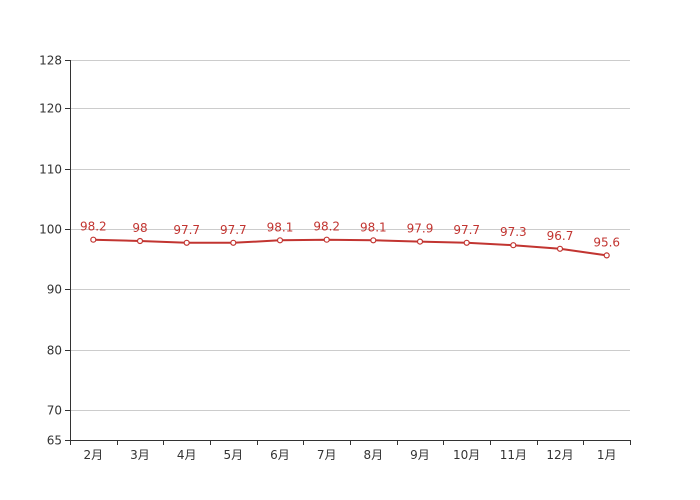 The image size is (700, 500). What do you see at coordinates (54, 411) in the screenshot?
I see `y-tick-label: 70` at bounding box center [54, 411].